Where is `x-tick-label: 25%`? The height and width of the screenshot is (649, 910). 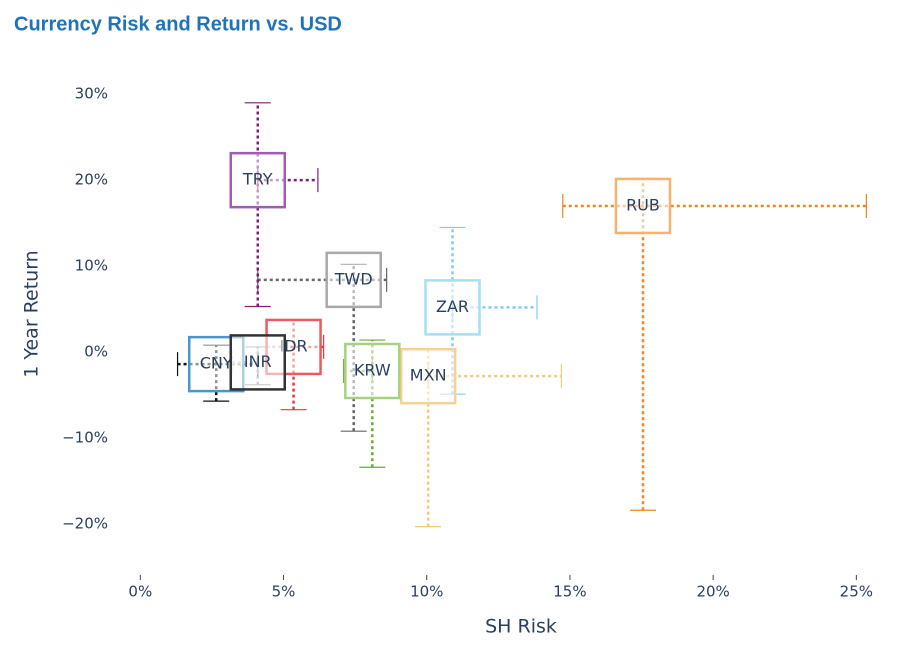 x-tick-label: 25% is located at coordinates (856, 592).